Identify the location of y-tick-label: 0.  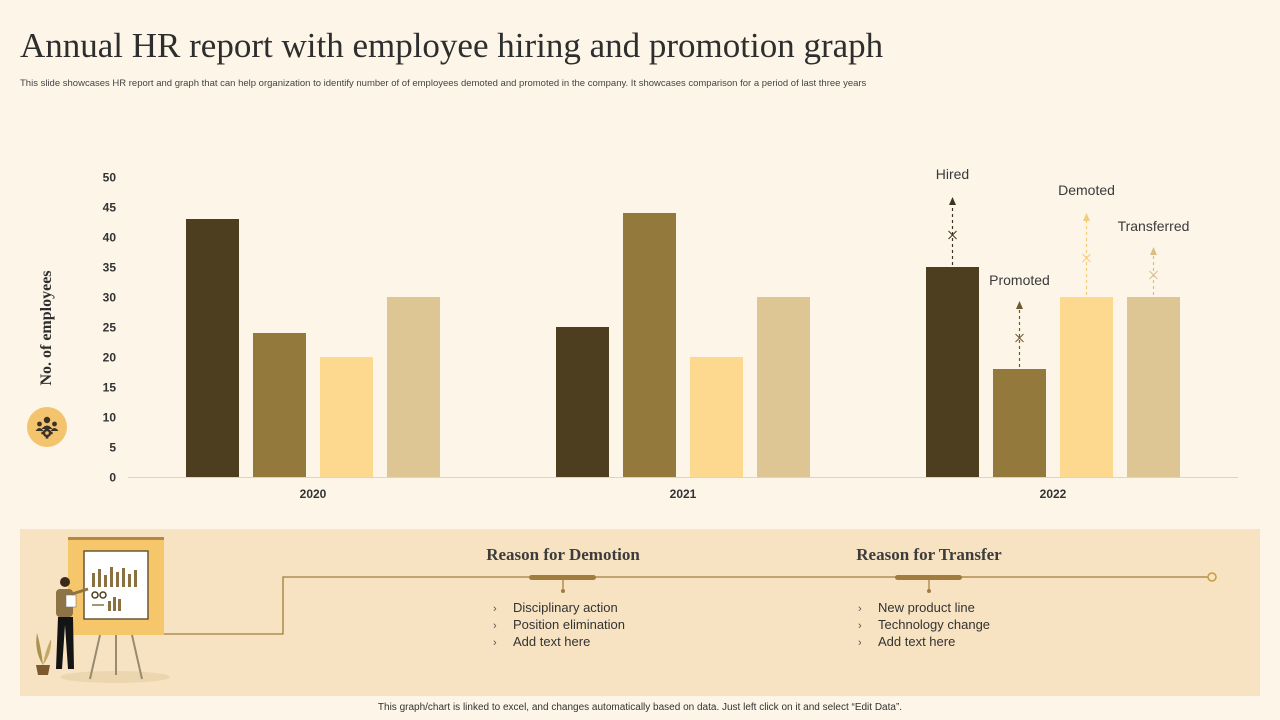
(112, 478).